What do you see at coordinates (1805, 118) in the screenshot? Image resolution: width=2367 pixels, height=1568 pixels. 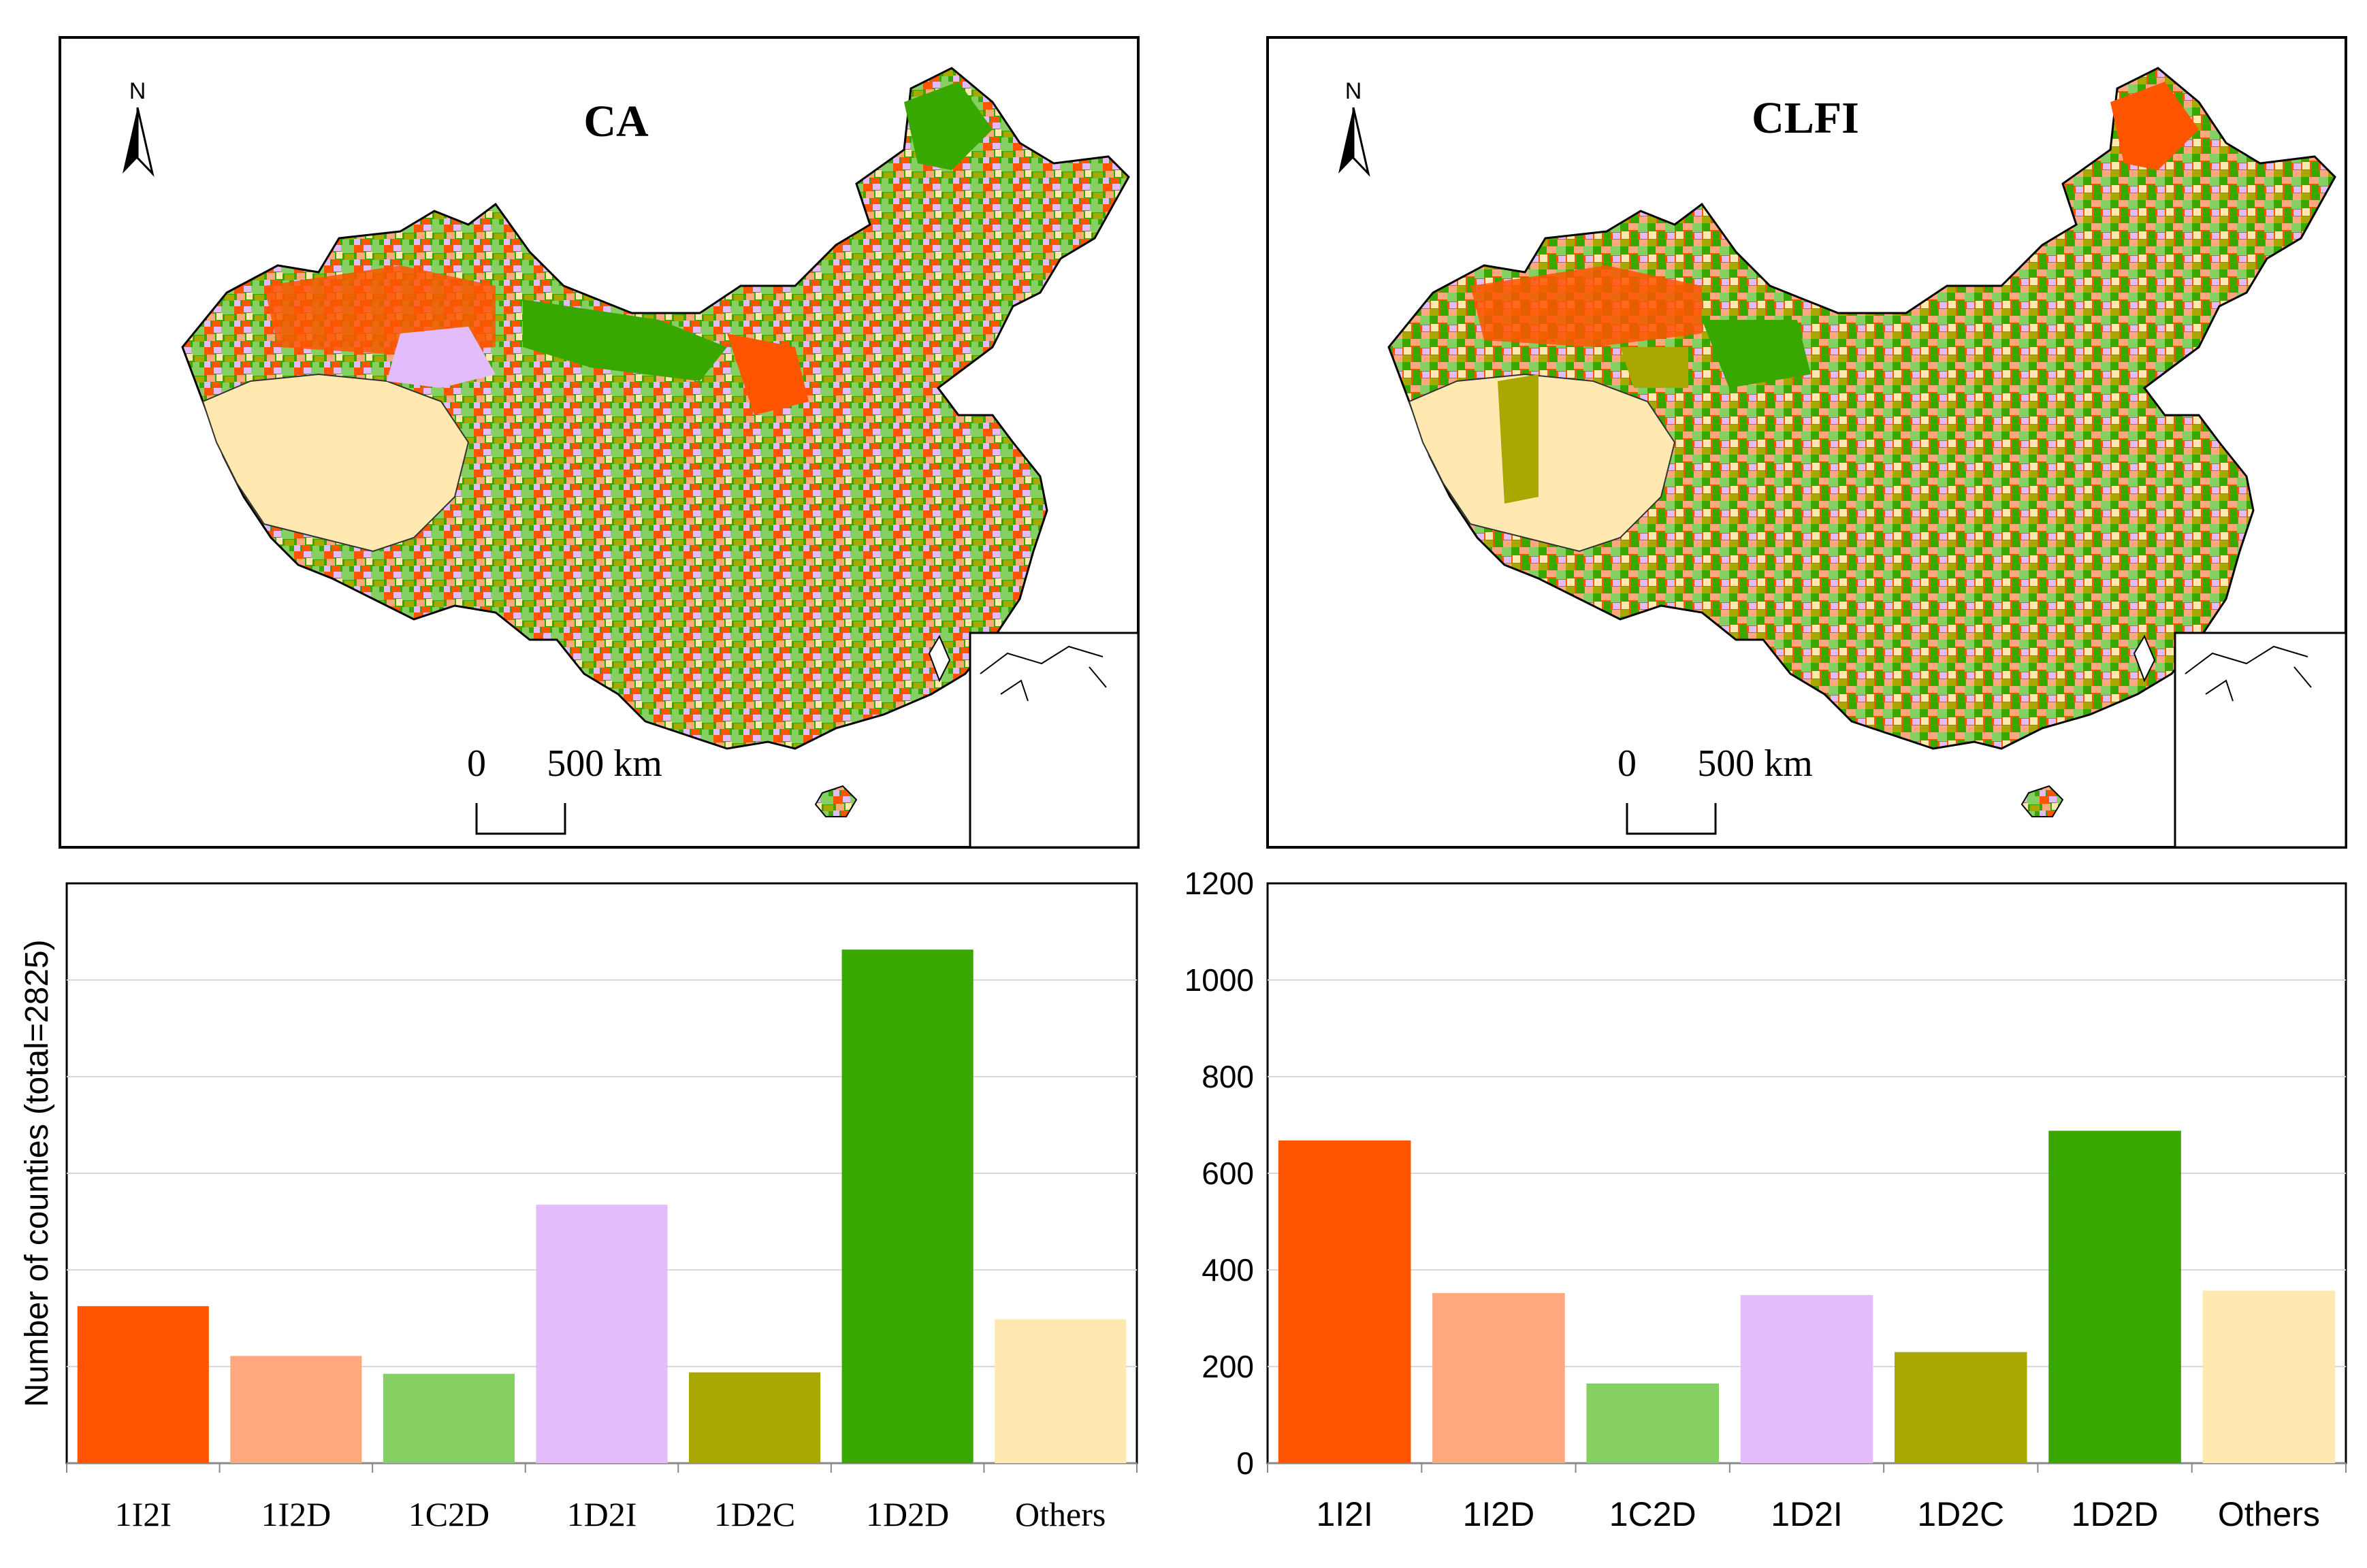 I see `map-title: CLFI` at bounding box center [1805, 118].